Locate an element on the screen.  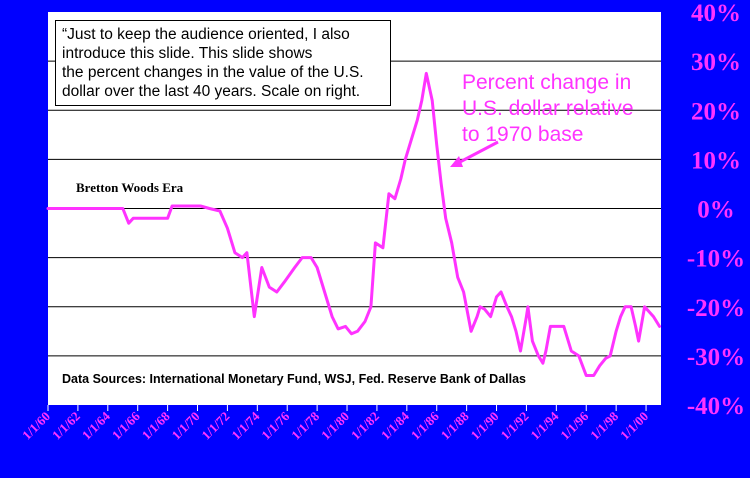
y-tick-label: 10% is located at coordinates (716, 160).